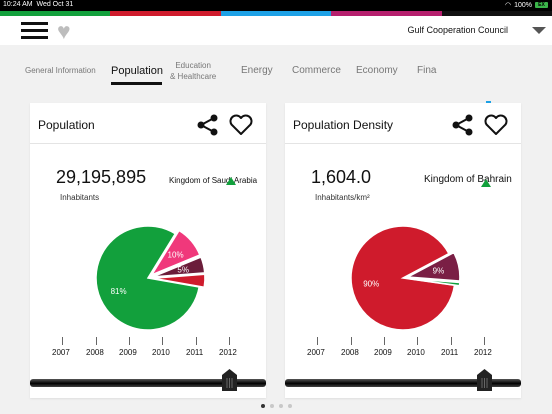  I want to click on page-indicator, so click(276, 407).